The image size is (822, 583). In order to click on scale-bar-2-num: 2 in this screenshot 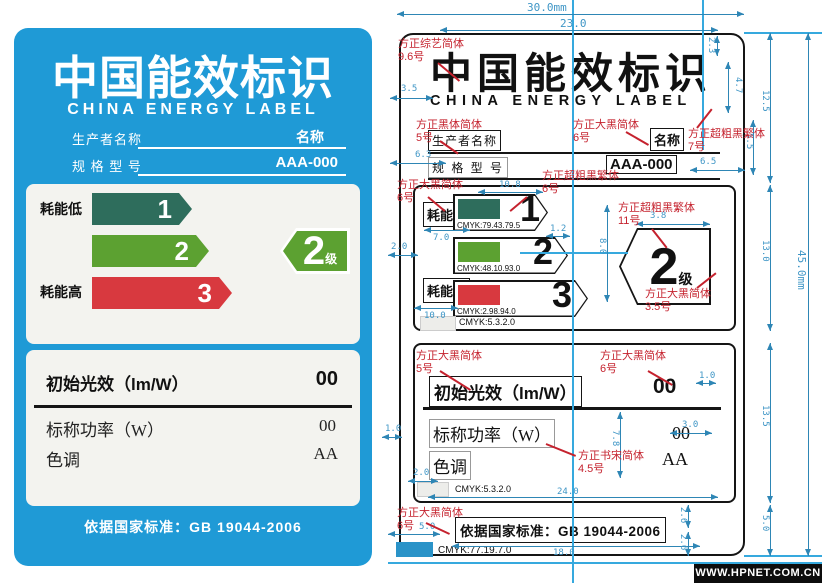, I will do `click(181, 251)`.